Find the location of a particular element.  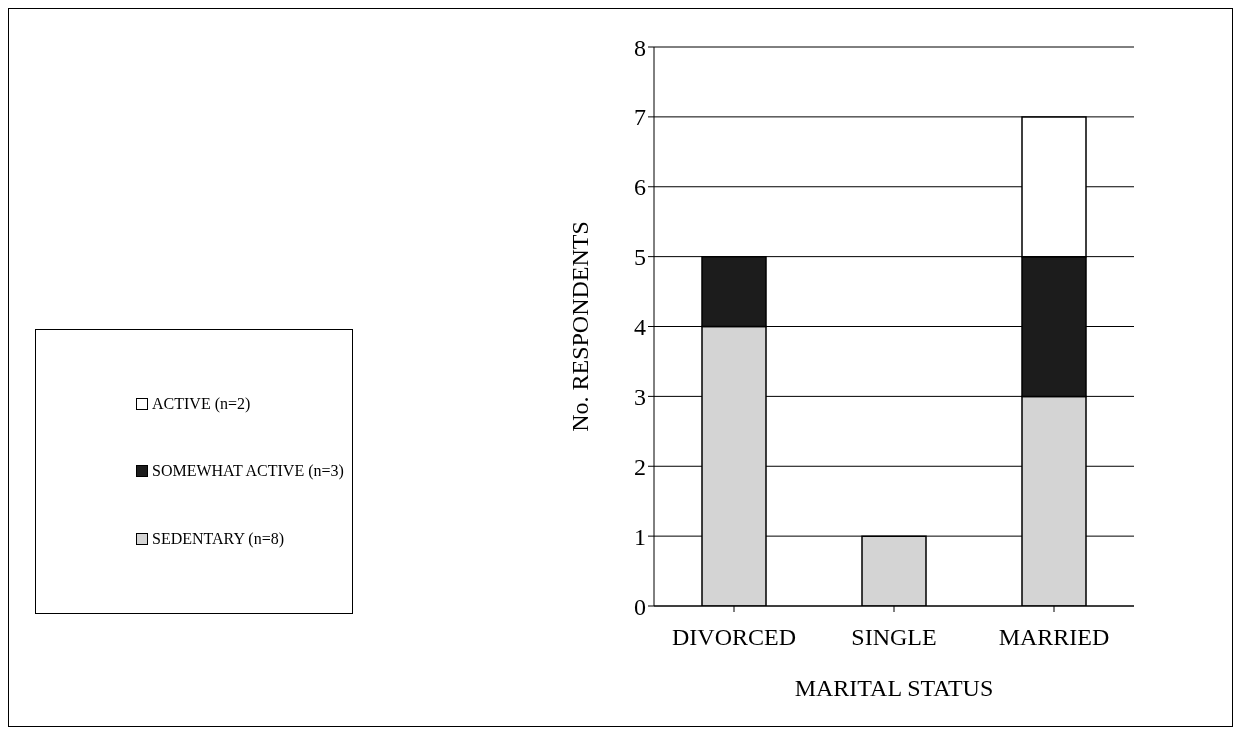

x-tick-label: SINGLE is located at coordinates (894, 637).